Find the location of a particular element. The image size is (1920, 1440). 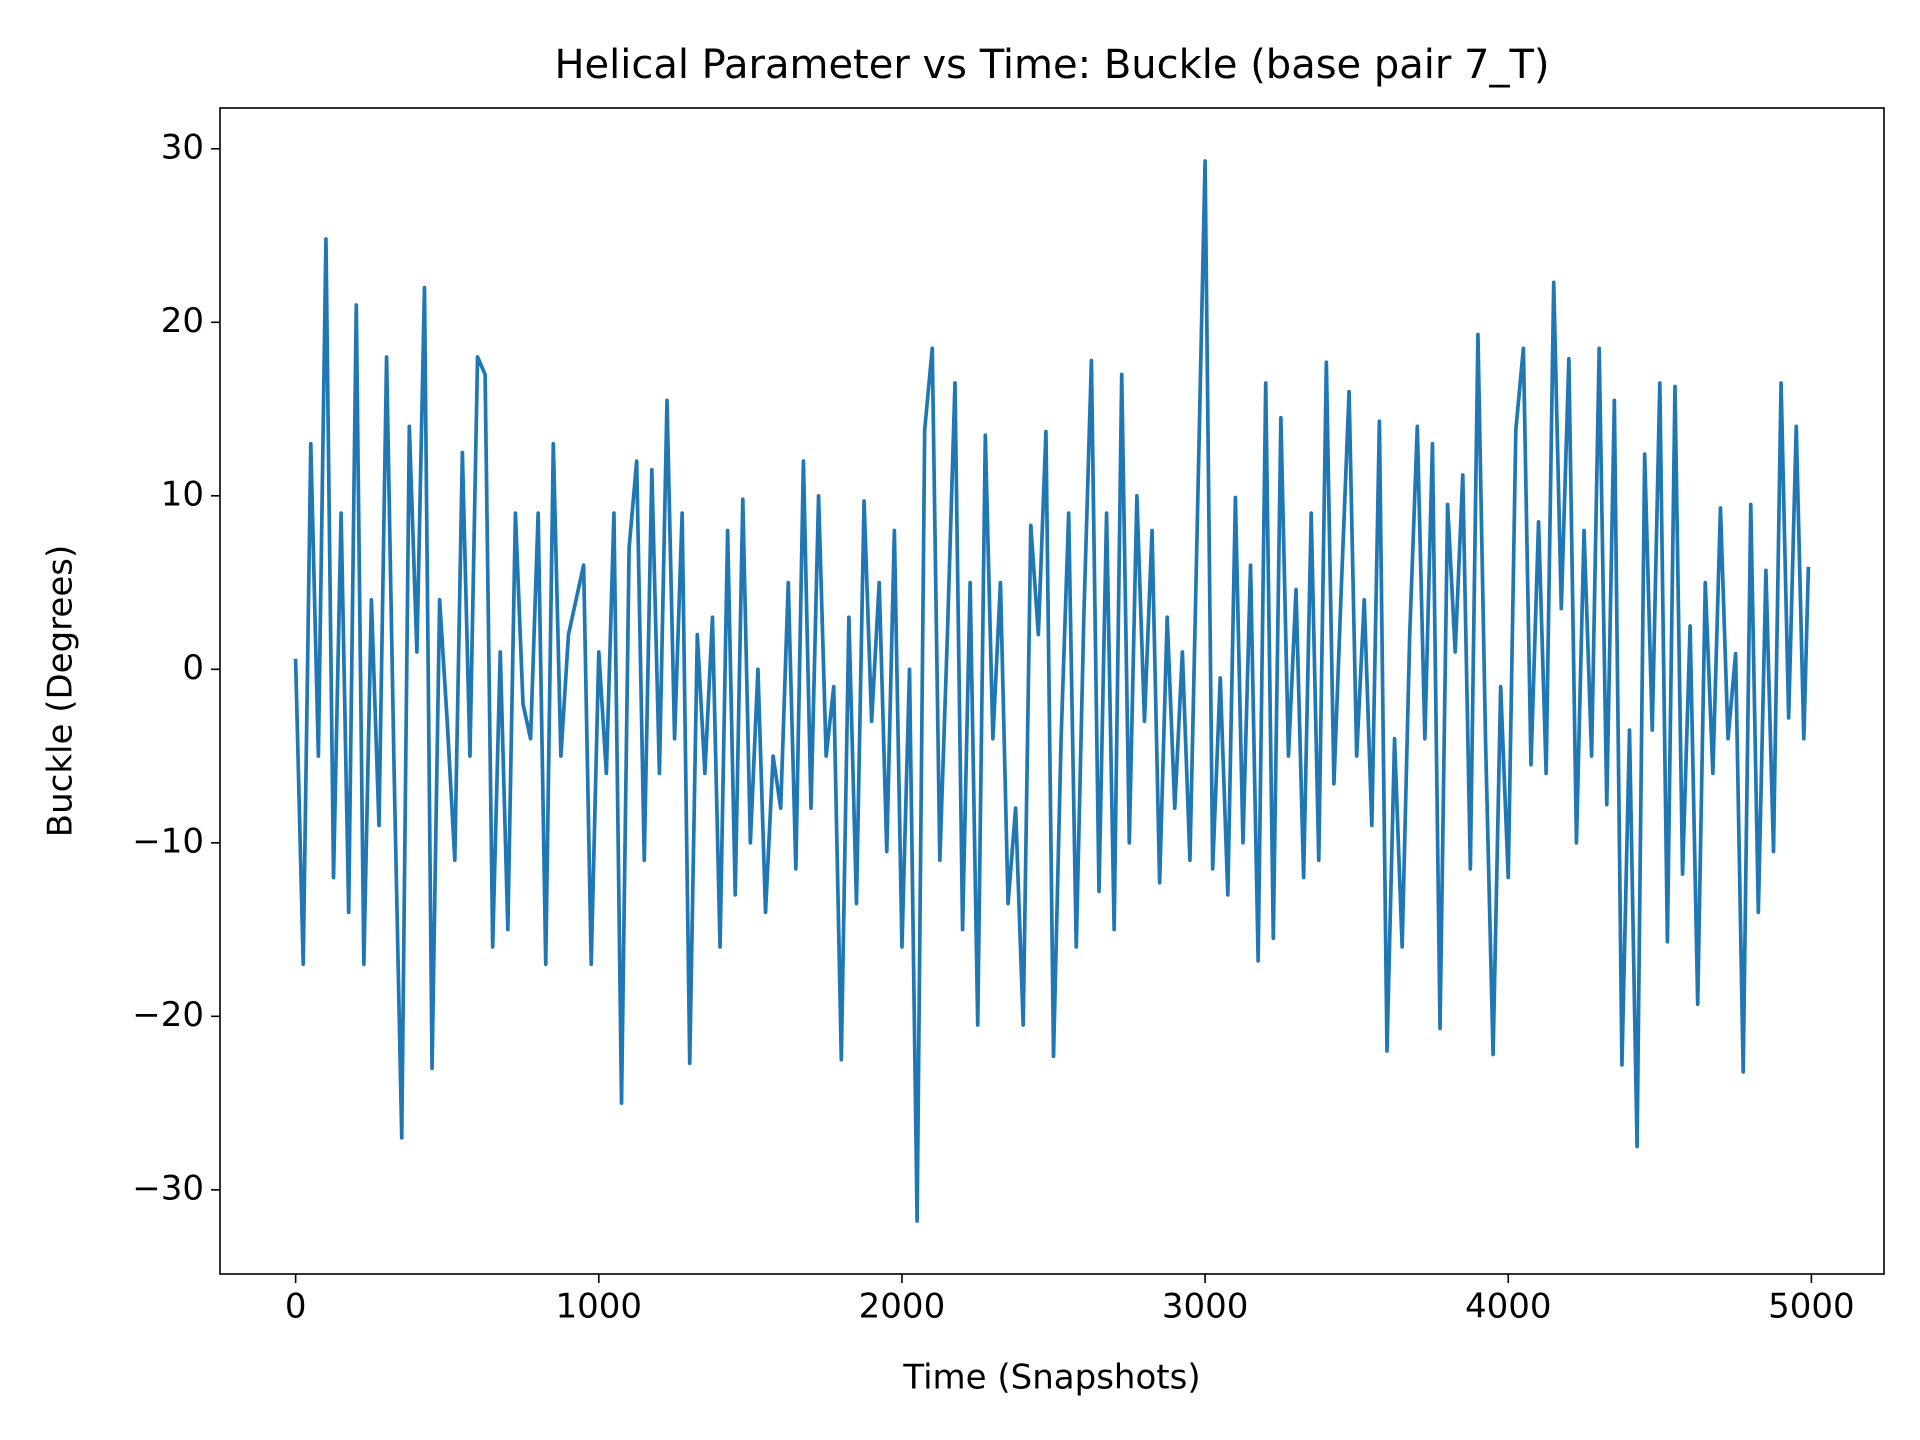

y-tick-label: 10 is located at coordinates (182, 494).